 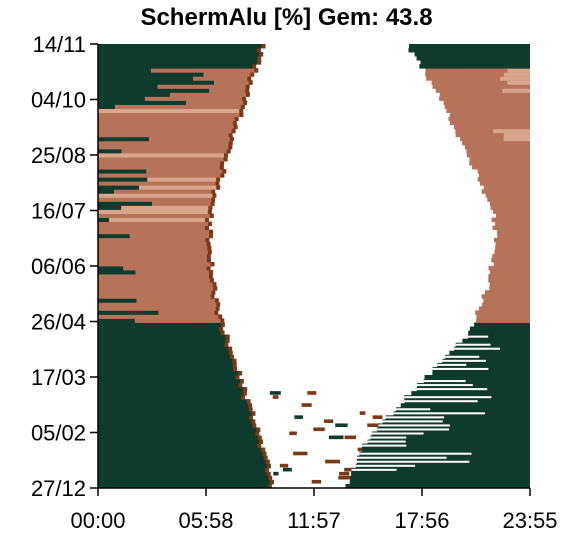 I want to click on y-tick-label: 17/03, so click(x=58, y=377).